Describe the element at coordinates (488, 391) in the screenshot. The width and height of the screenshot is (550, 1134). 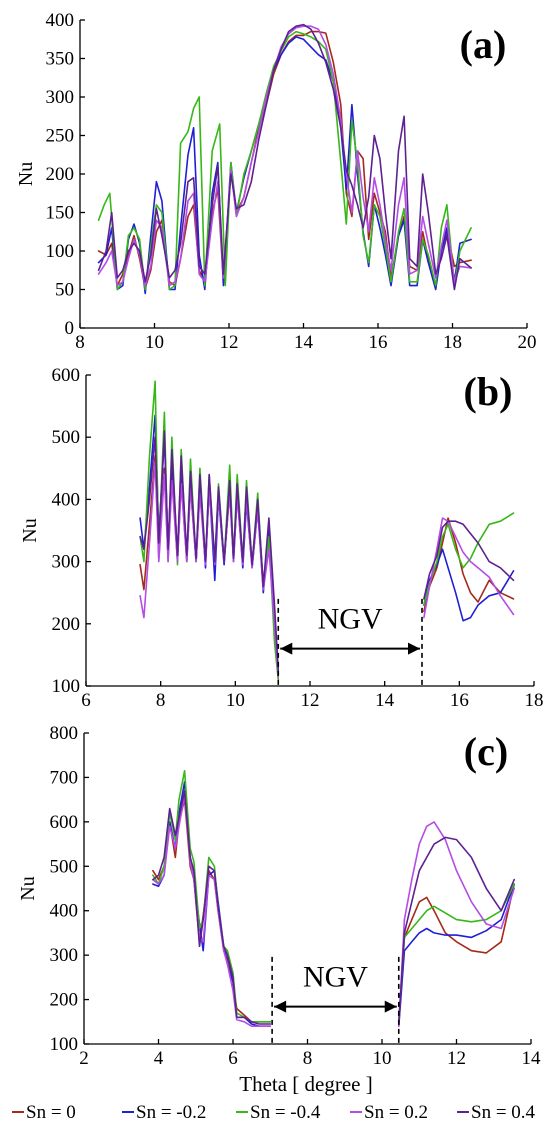
I see `panel-label: (b)` at that location.